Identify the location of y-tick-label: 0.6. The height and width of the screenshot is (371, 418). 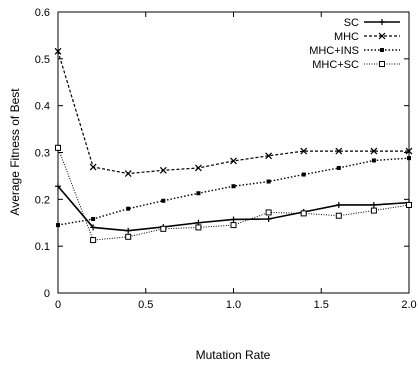
(42, 13).